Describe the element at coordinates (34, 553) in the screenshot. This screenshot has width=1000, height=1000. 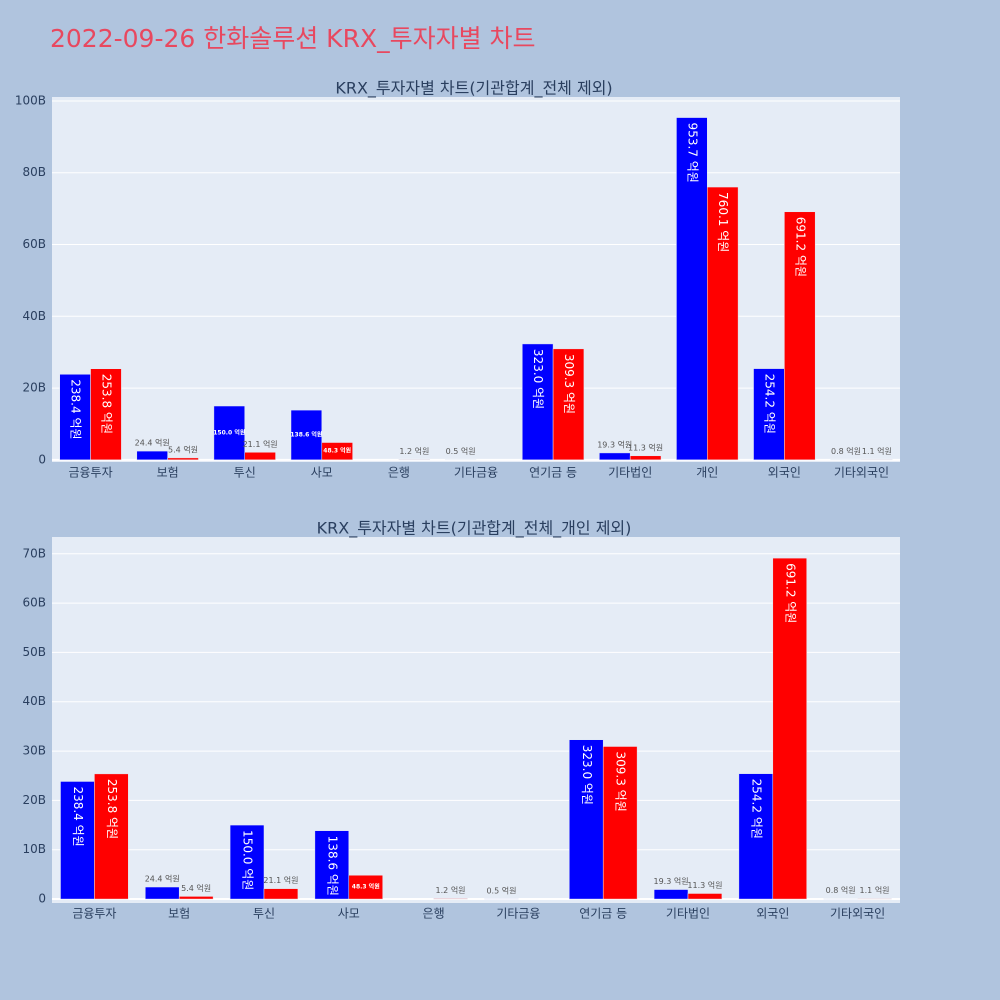
I see `y-tick-label: 70B` at that location.